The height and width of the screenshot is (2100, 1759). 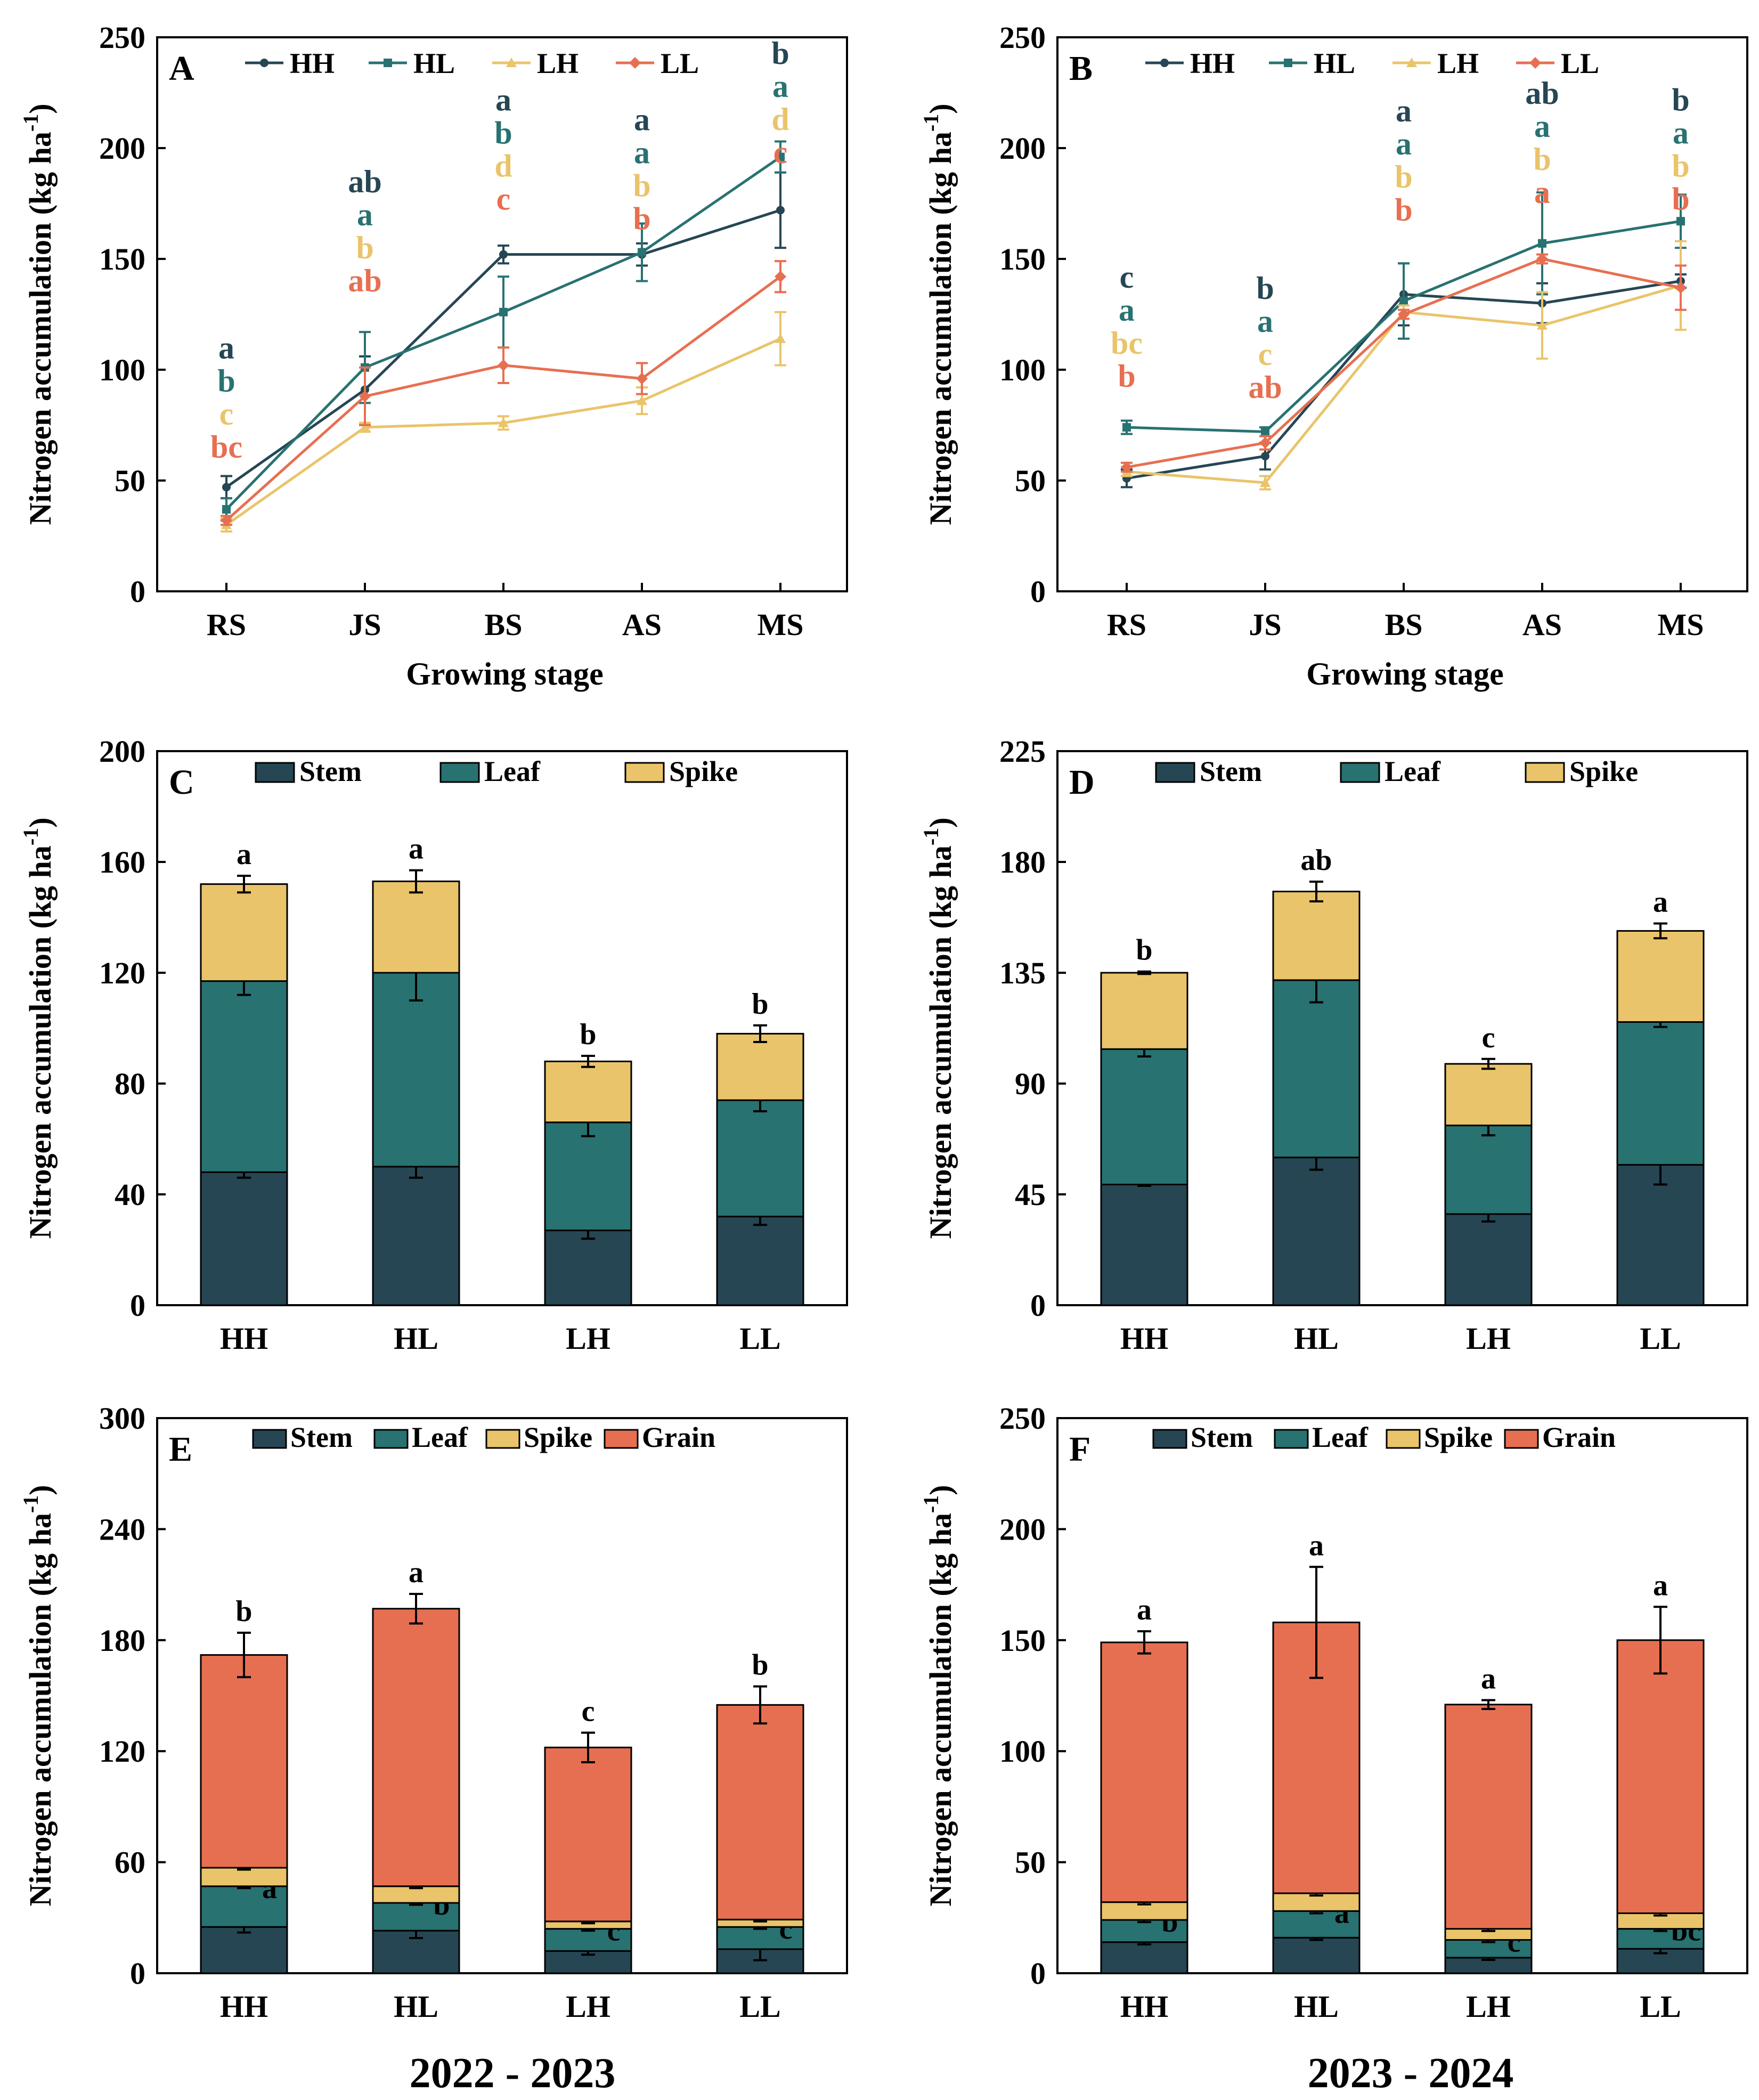 I want to click on panel-label: A, so click(x=181, y=68).